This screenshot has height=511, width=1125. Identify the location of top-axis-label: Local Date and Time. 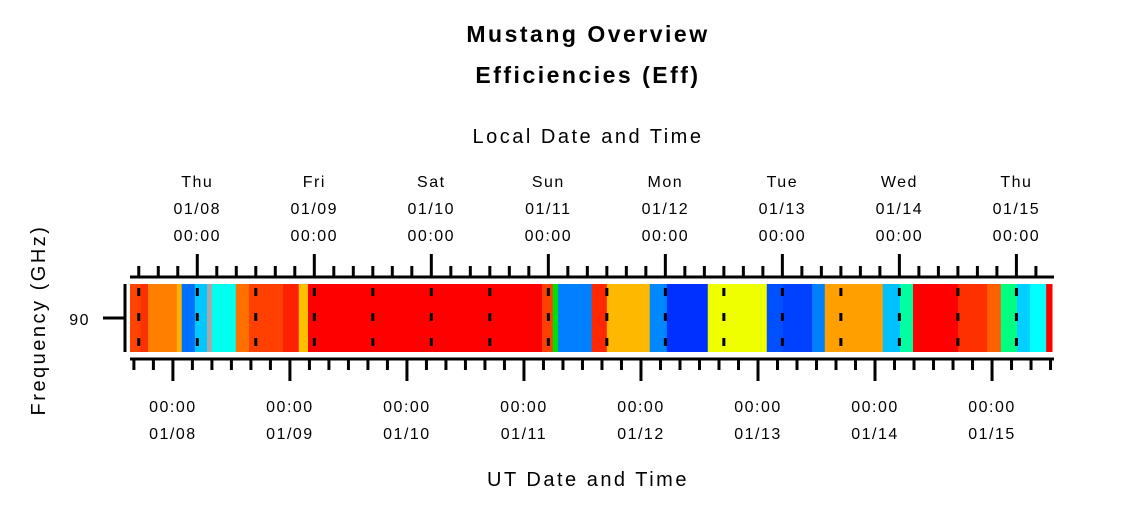
(588, 137).